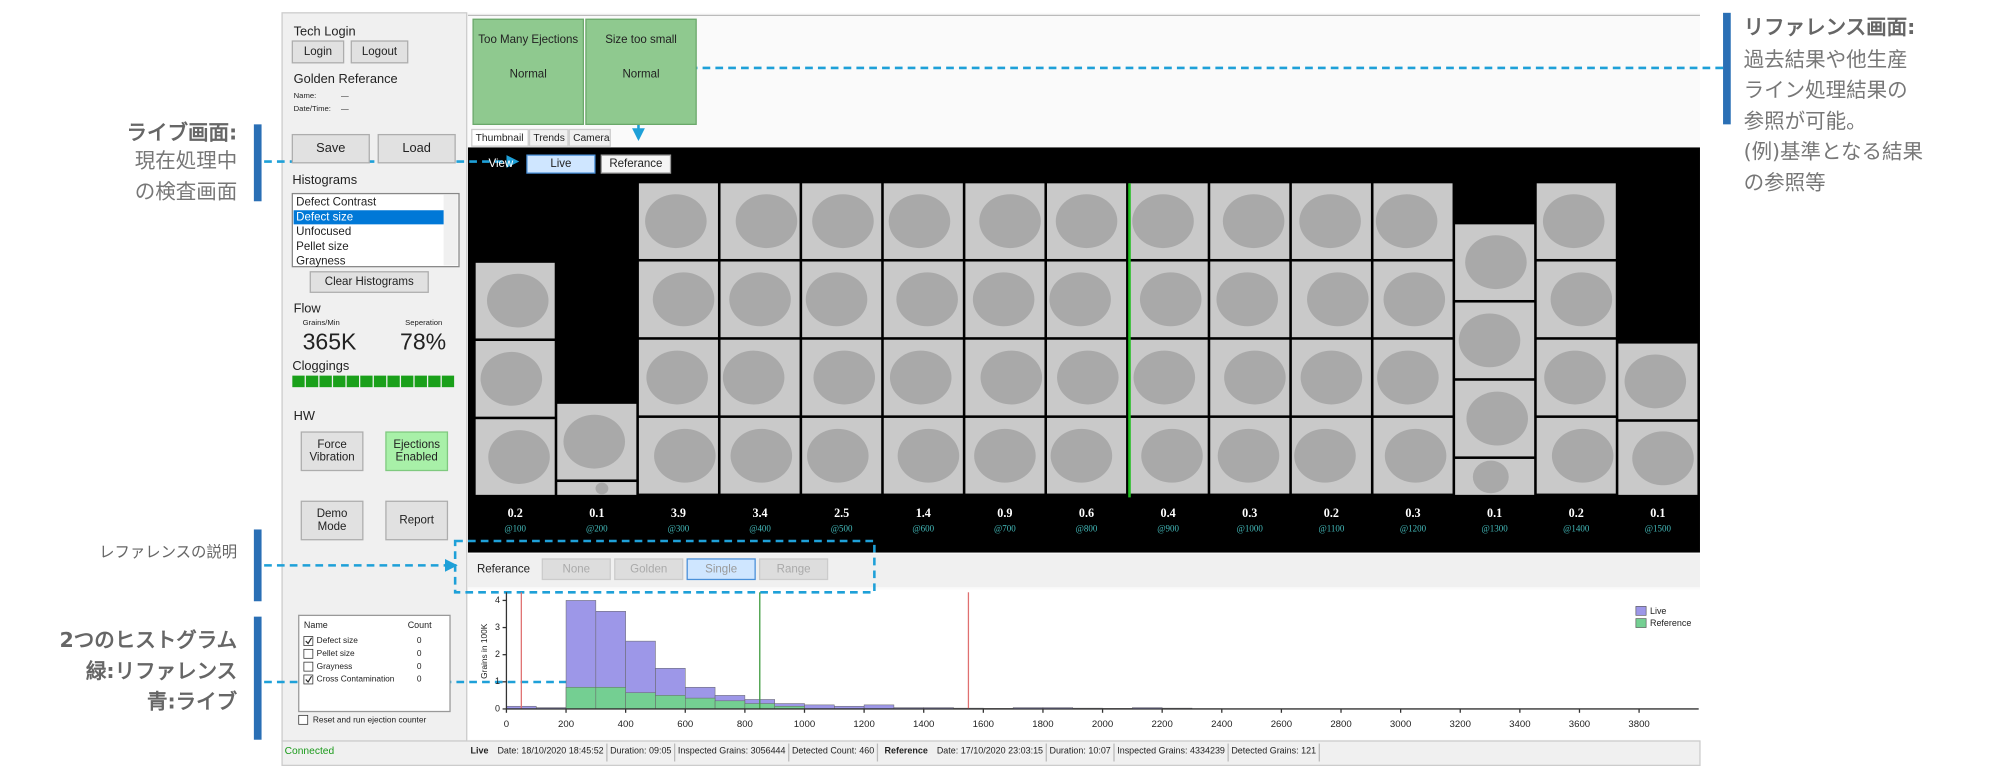 This screenshot has height=766, width=2000. Describe the element at coordinates (1331, 529) in the screenshot. I see `thumbnail-position: @1100` at that location.